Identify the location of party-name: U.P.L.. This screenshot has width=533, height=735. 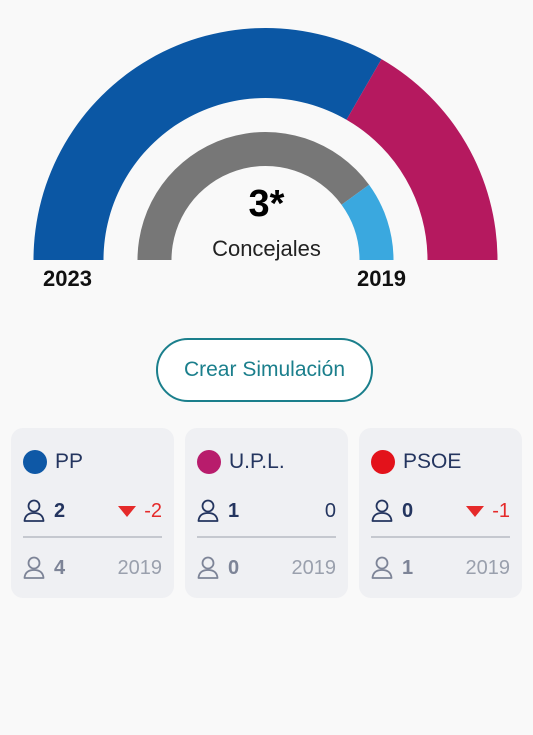
(257, 461).